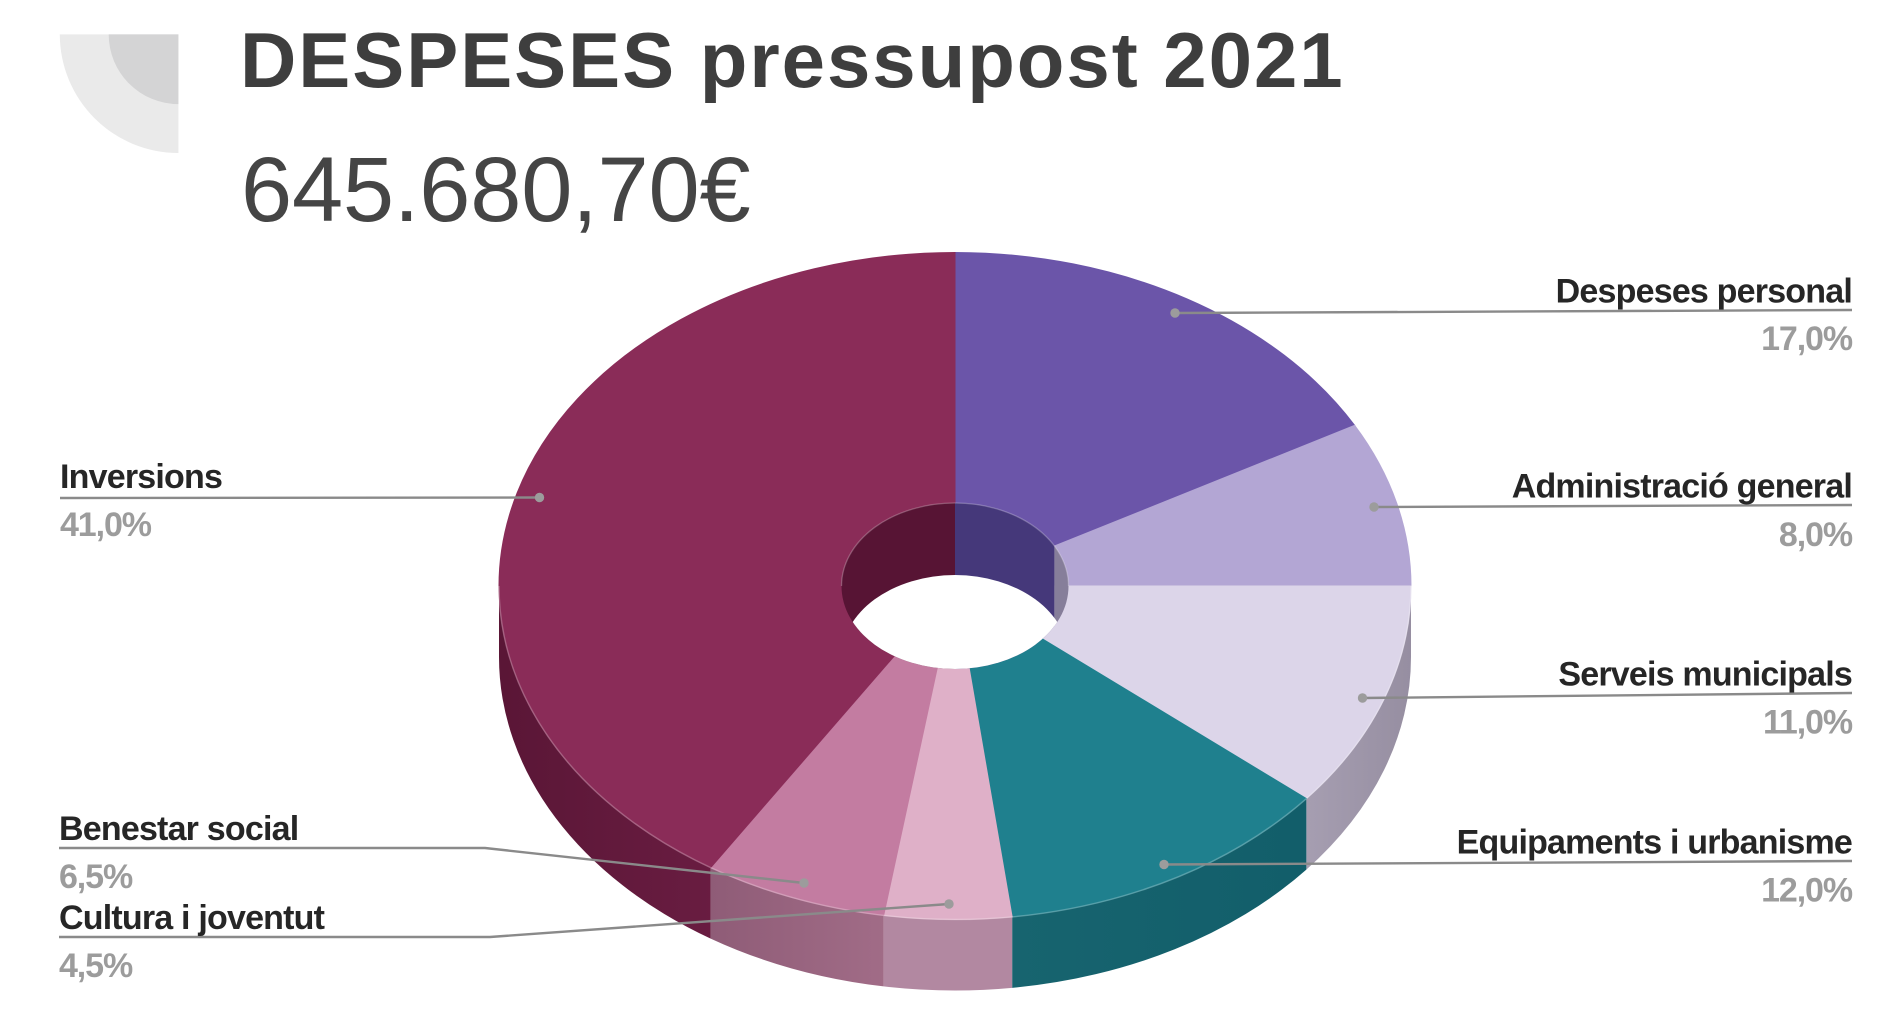  I want to click on svg-text: 12,0%, so click(1807, 891).